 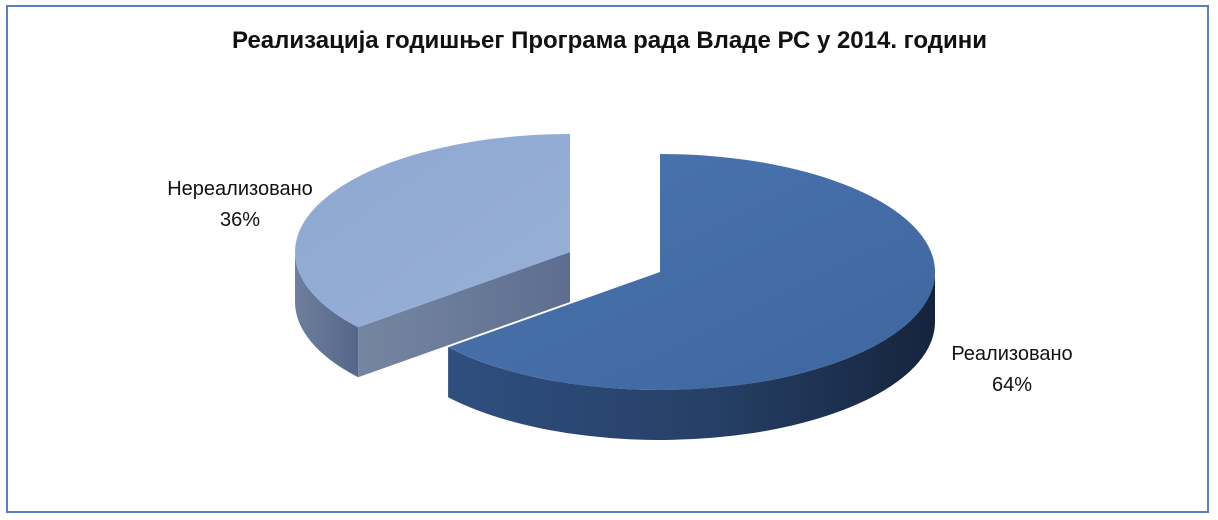 I want to click on slice-label-realized: Реализовано 64%, so click(x=1011, y=369).